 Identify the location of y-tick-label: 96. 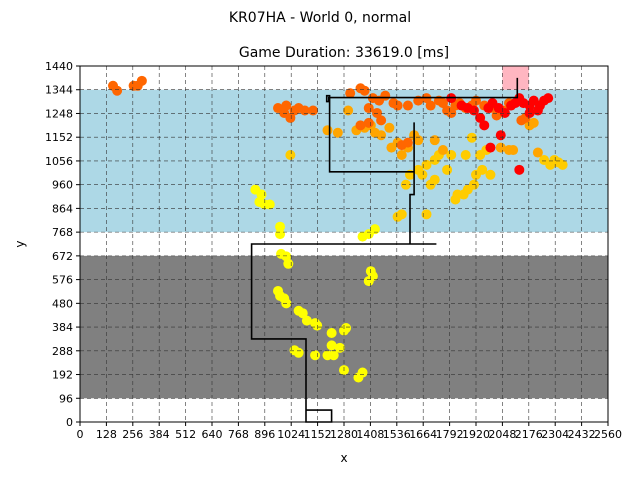
(66, 398).